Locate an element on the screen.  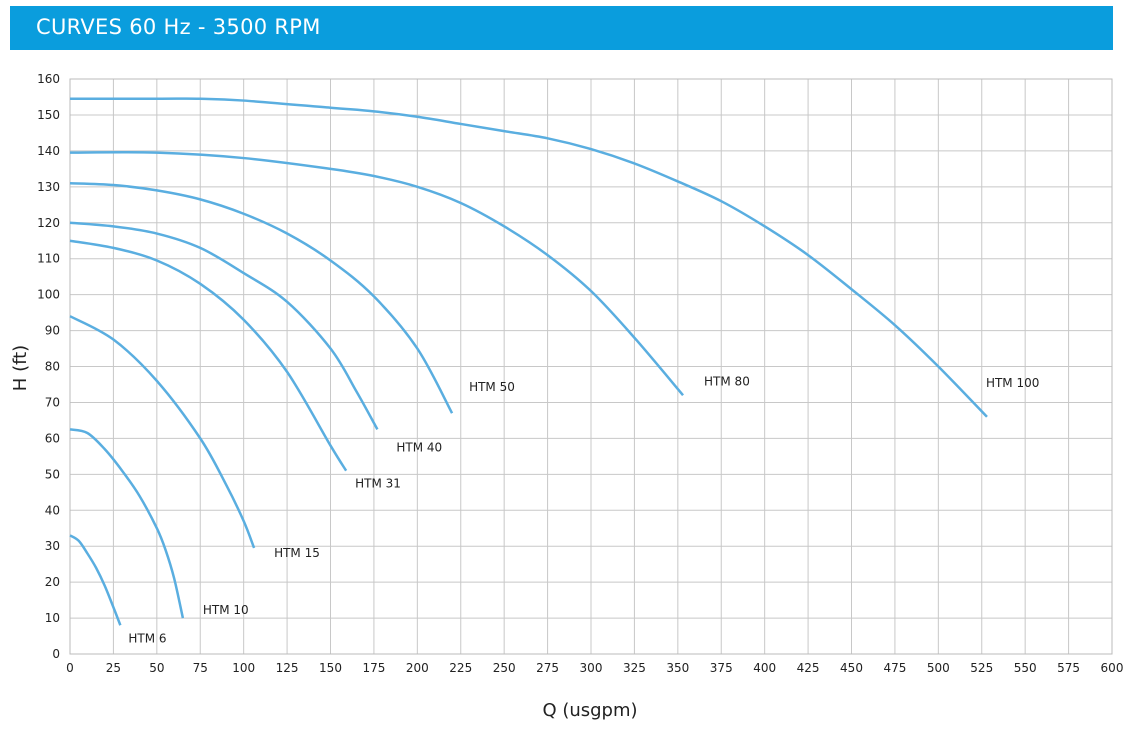
x-tick-label: 450 is located at coordinates (851, 668).